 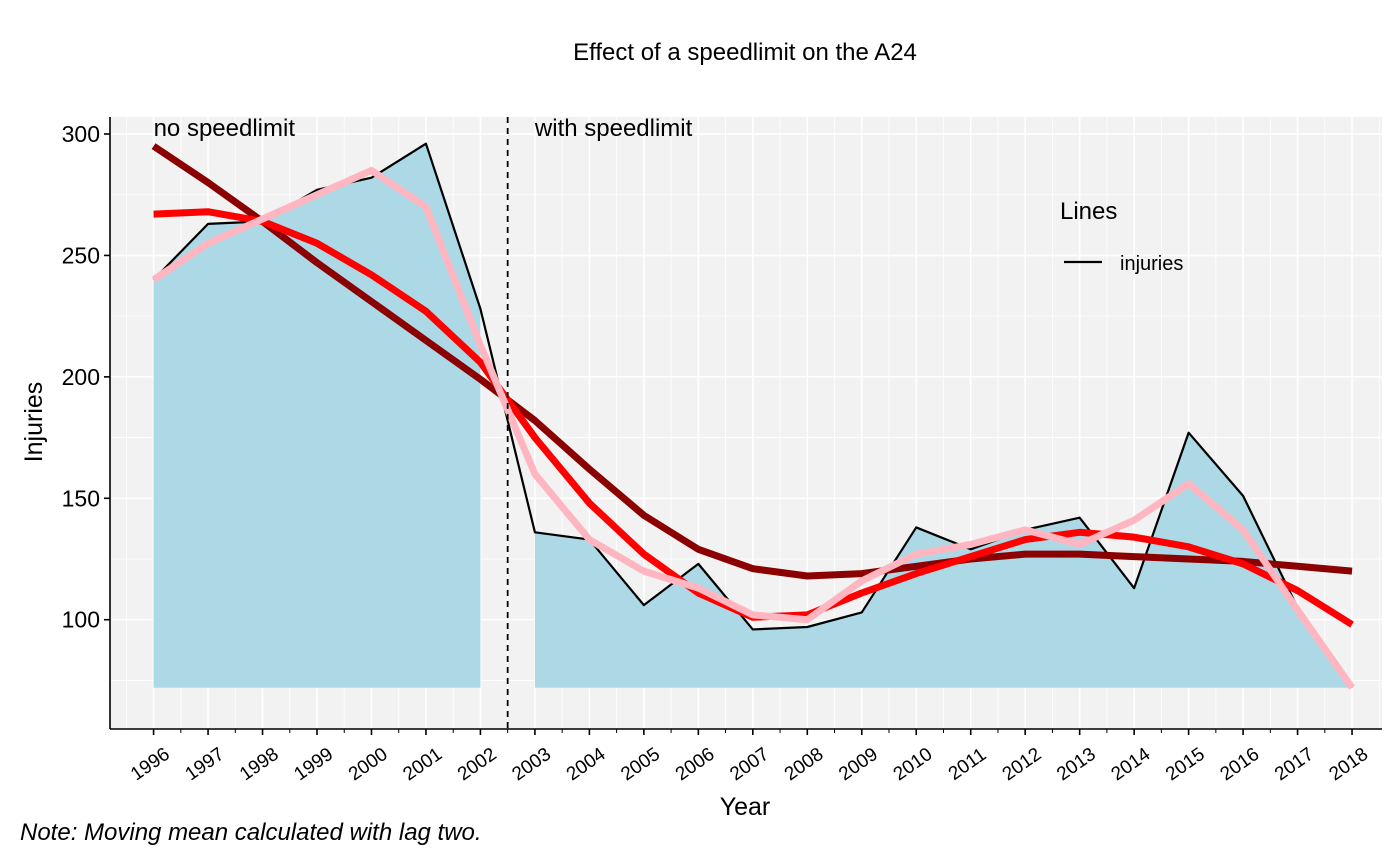 I want to click on legend-title: Lines, so click(x=1088, y=211).